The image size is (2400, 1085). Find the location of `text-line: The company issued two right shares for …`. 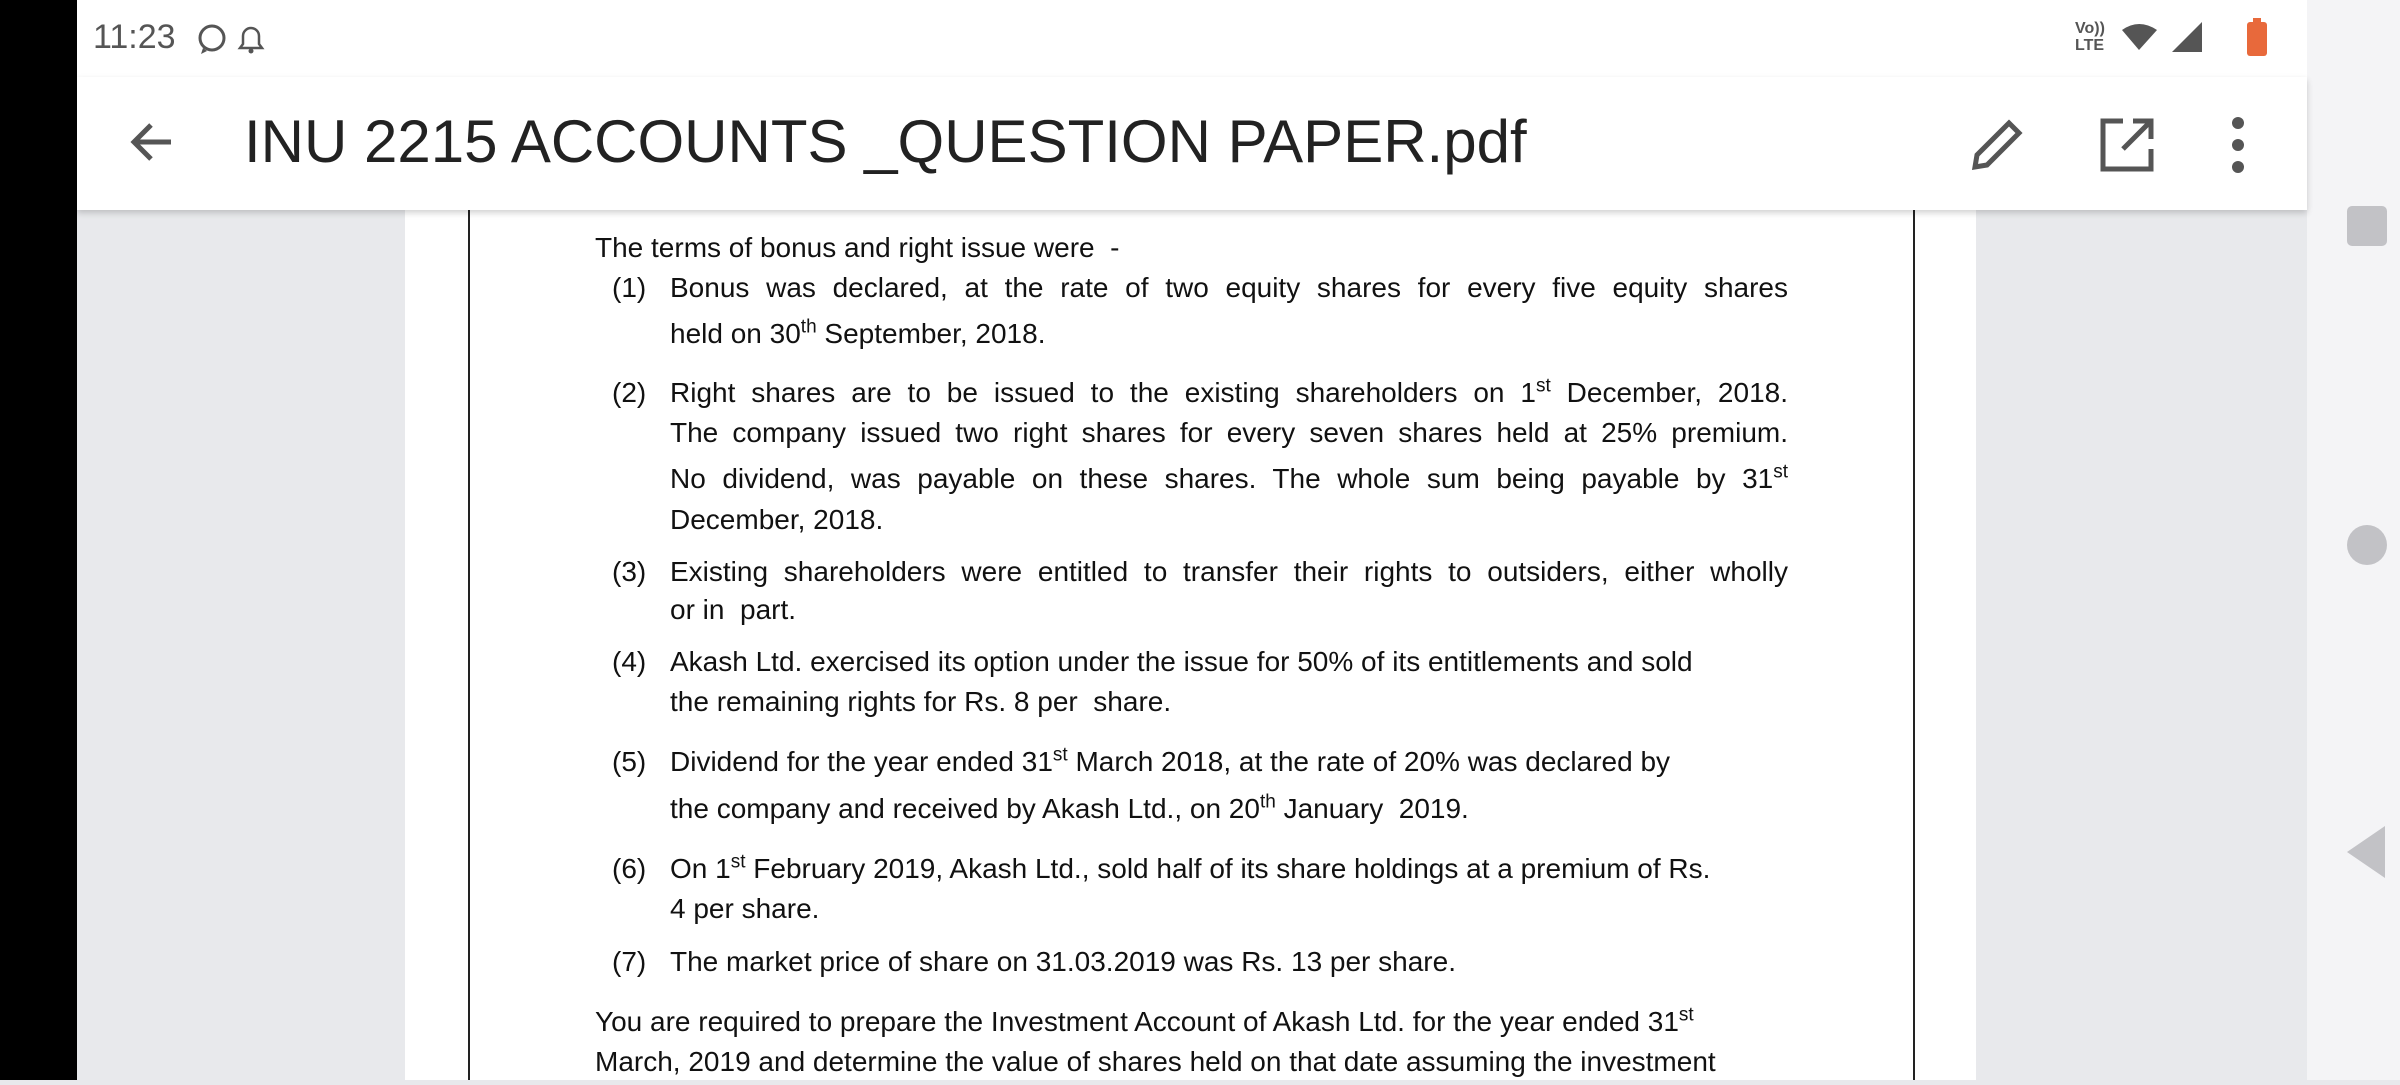

text-line: The company issued two right shares for … is located at coordinates (1229, 433).